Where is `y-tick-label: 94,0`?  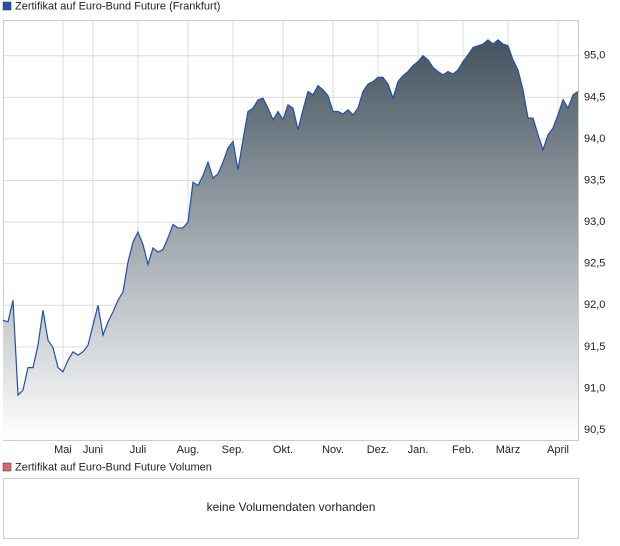
y-tick-label: 94,0 is located at coordinates (594, 139).